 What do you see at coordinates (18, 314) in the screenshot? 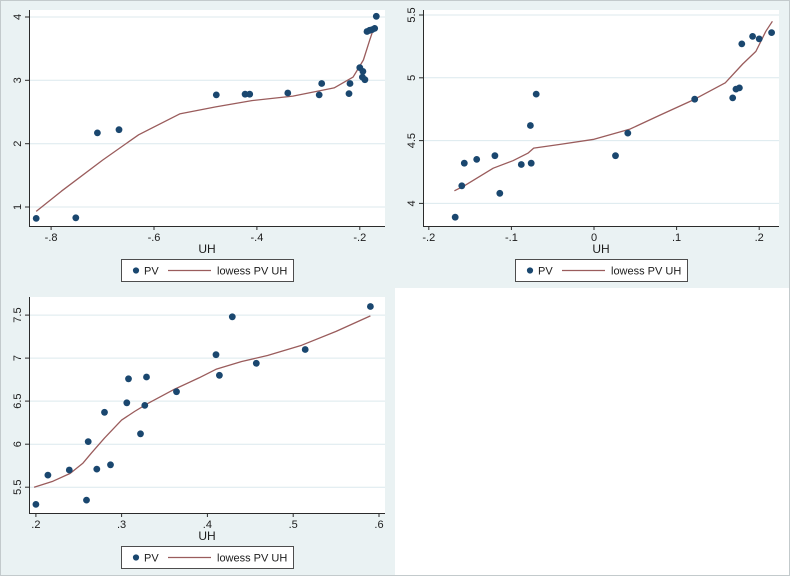
I see `y-tick-label: 7.5` at bounding box center [18, 314].